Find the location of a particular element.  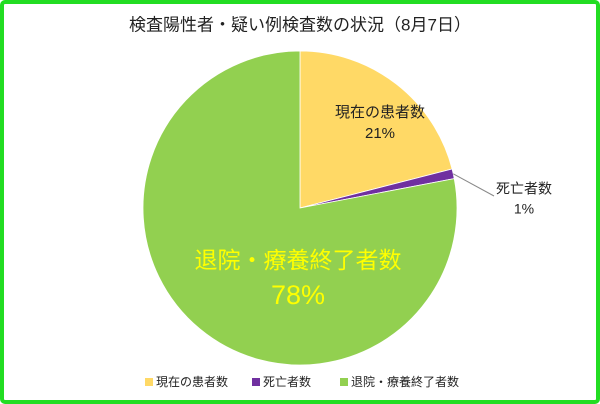

value-label: 1% is located at coordinates (524, 208).